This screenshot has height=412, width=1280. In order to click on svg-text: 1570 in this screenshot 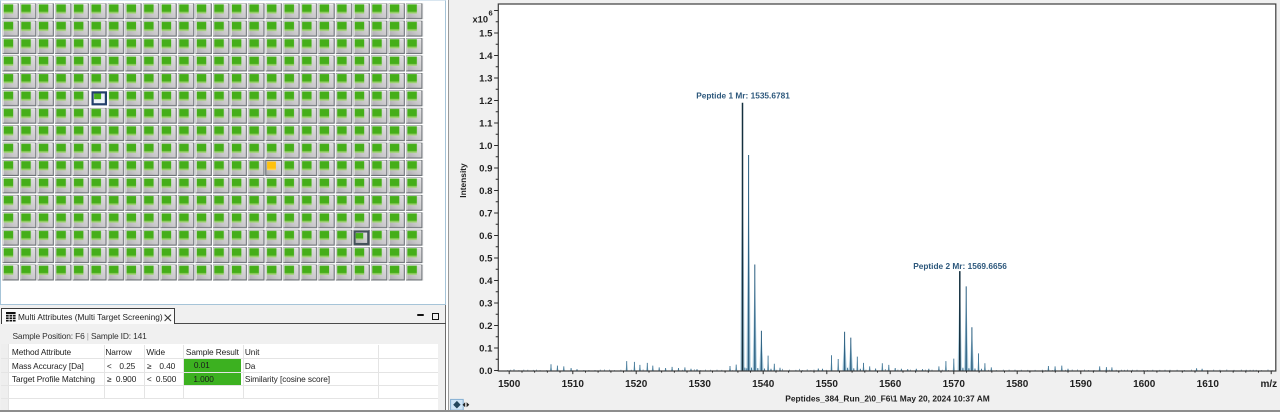, I will do `click(954, 384)`.